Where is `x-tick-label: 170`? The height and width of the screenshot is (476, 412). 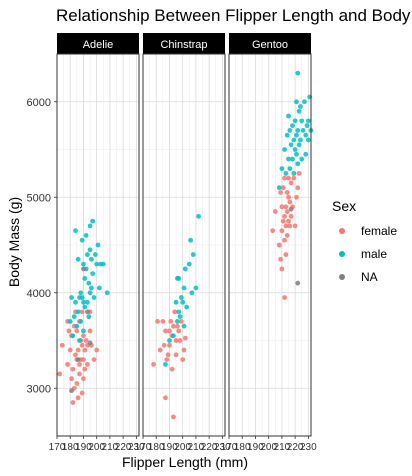
x-tick-label: 170 is located at coordinates (229, 447).